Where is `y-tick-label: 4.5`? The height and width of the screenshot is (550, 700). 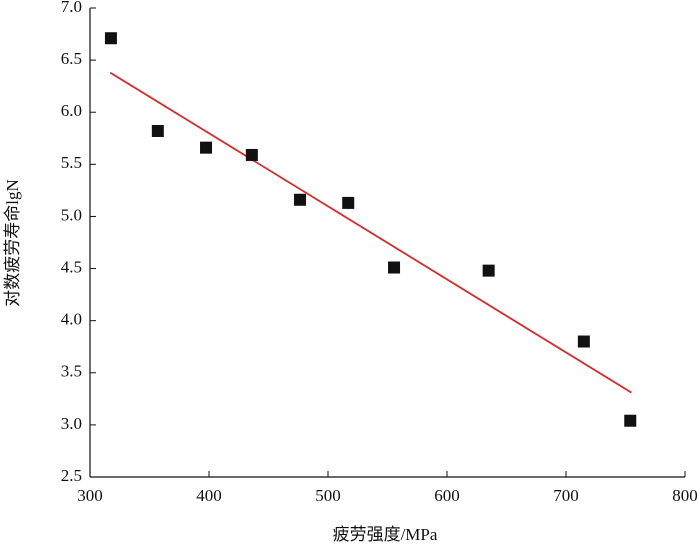 y-tick-label: 4.5 is located at coordinates (71, 266).